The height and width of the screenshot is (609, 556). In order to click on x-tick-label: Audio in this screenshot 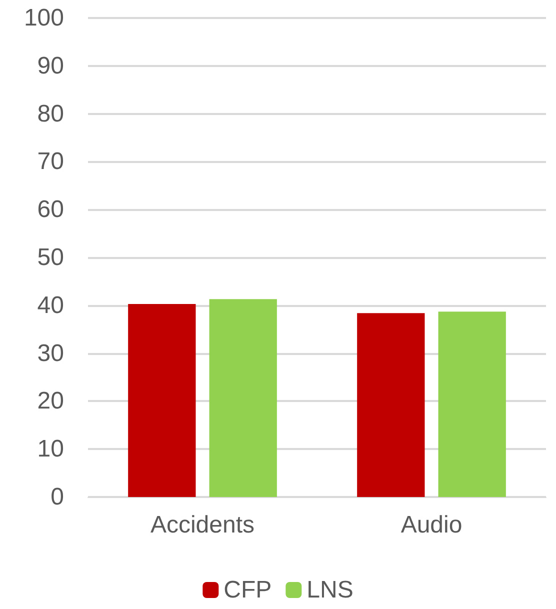, I will do `click(431, 525)`.